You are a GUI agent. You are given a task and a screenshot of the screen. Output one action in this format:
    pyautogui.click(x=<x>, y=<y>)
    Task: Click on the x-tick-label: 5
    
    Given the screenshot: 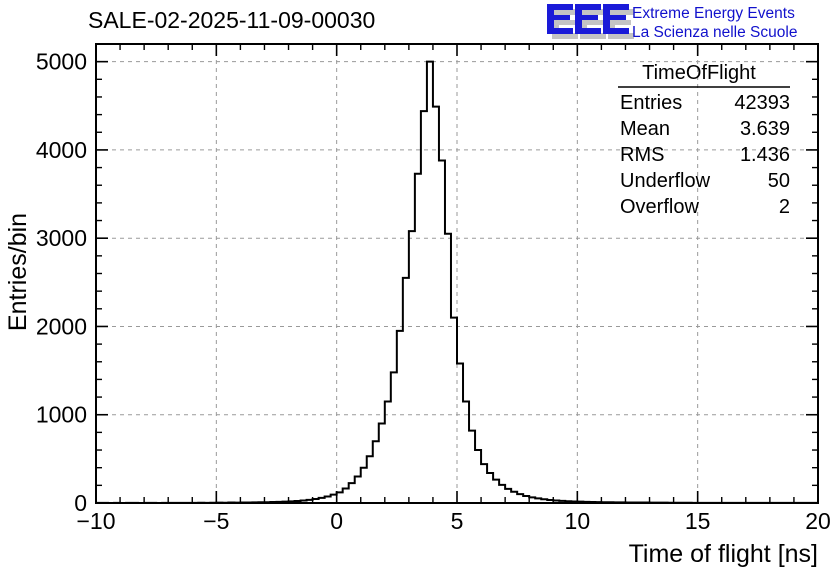 What is the action you would take?
    pyautogui.click(x=457, y=521)
    